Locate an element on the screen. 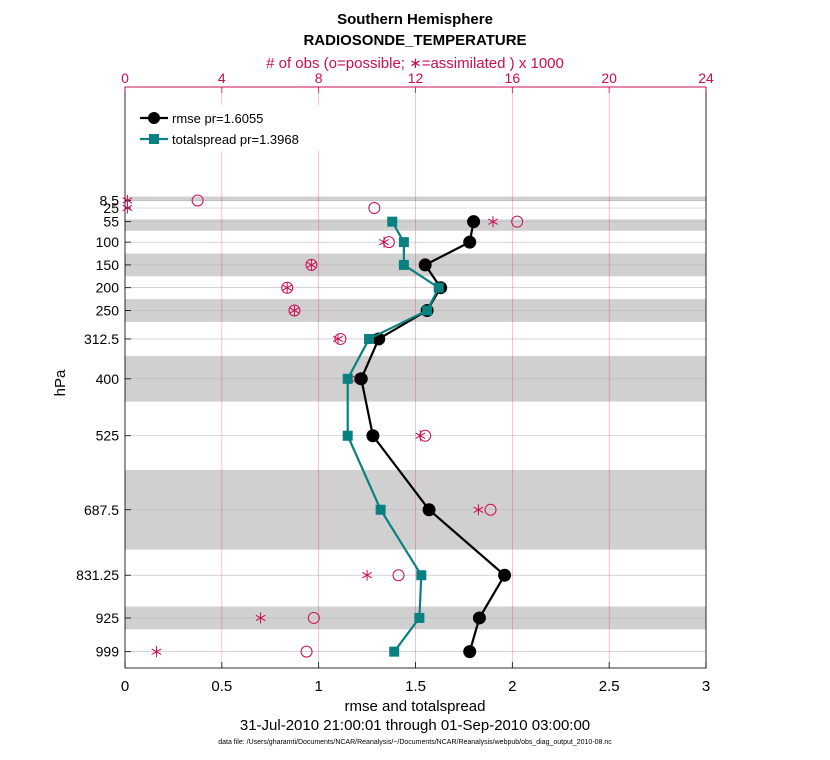 The height and width of the screenshot is (760, 830). x-tick-label: 3 is located at coordinates (706, 686).